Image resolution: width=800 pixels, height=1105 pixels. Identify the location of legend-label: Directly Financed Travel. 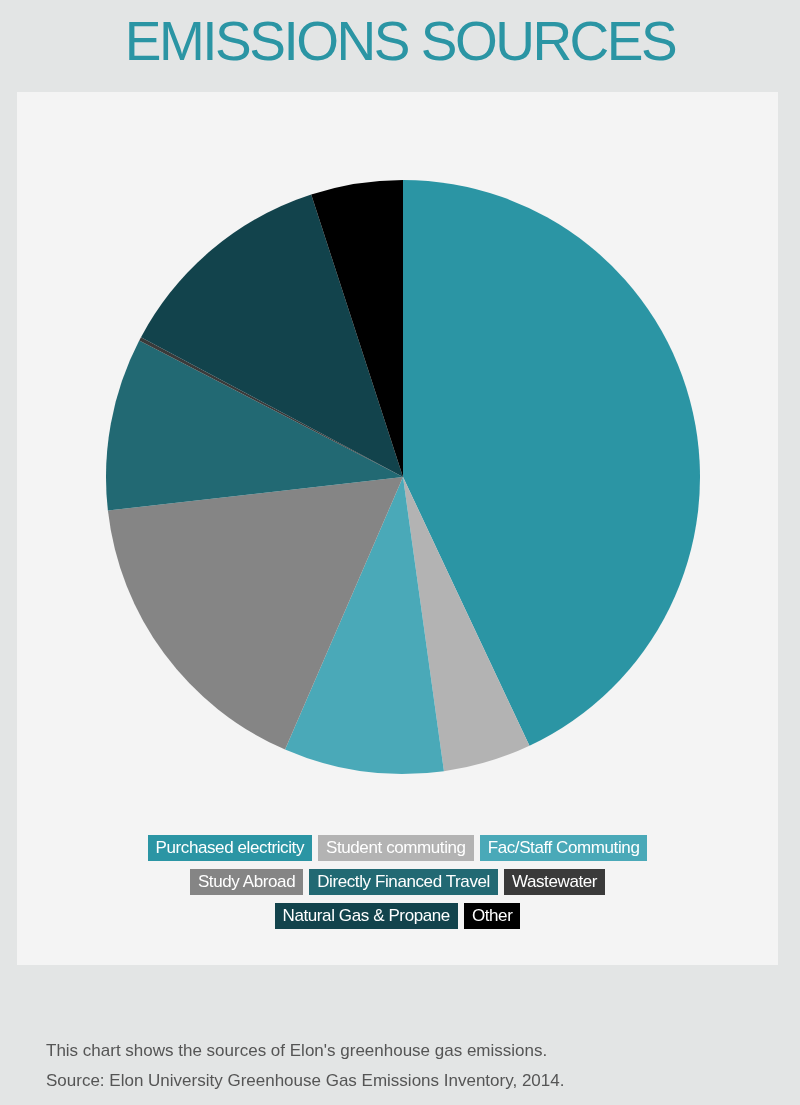
(407, 882).